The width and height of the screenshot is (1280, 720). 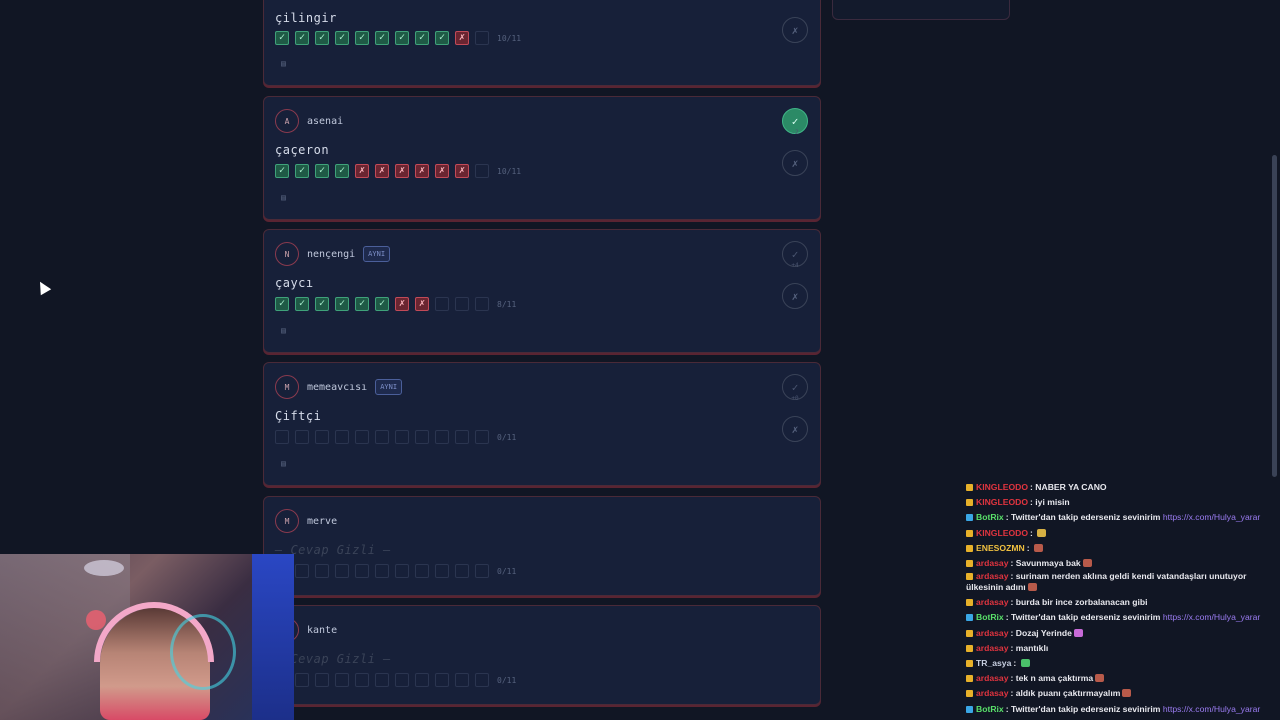 I want to click on vote-count: 8/11, so click(x=507, y=304).